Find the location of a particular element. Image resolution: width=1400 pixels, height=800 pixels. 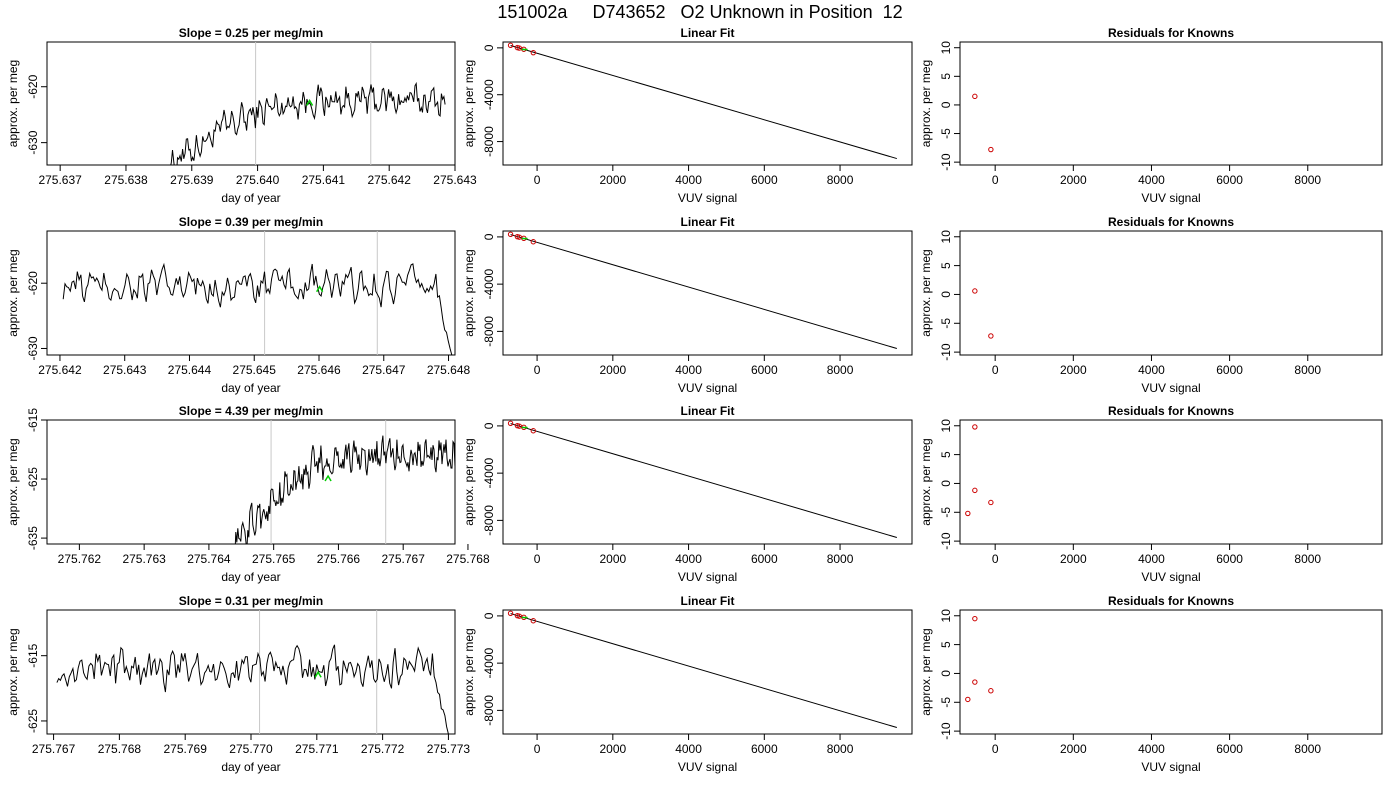

y-tick-label: -5 is located at coordinates (946, 323).